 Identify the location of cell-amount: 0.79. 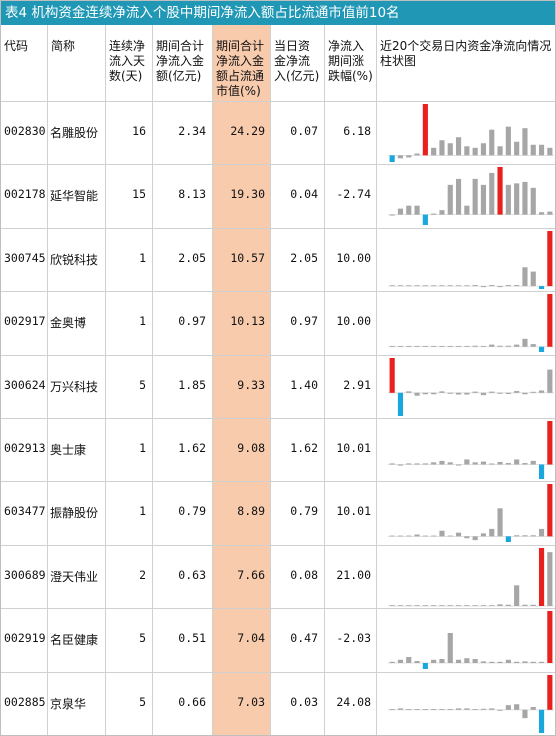
(192, 511).